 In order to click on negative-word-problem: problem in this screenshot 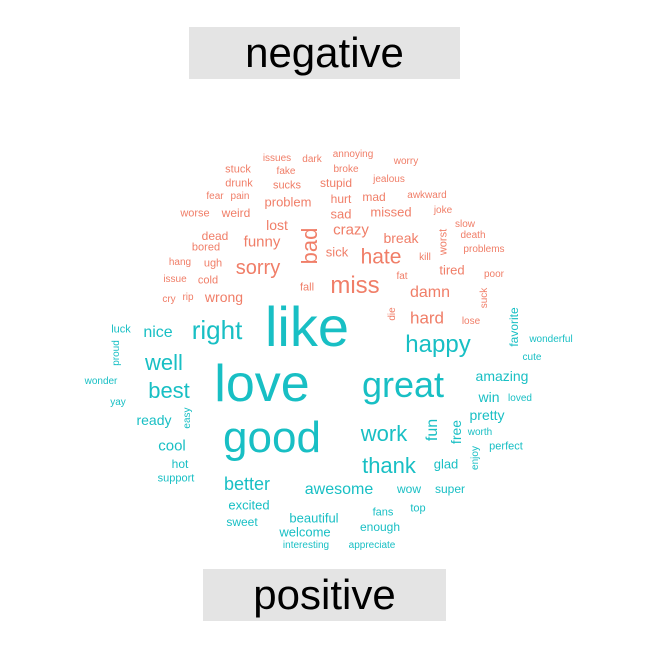, I will do `click(288, 202)`.